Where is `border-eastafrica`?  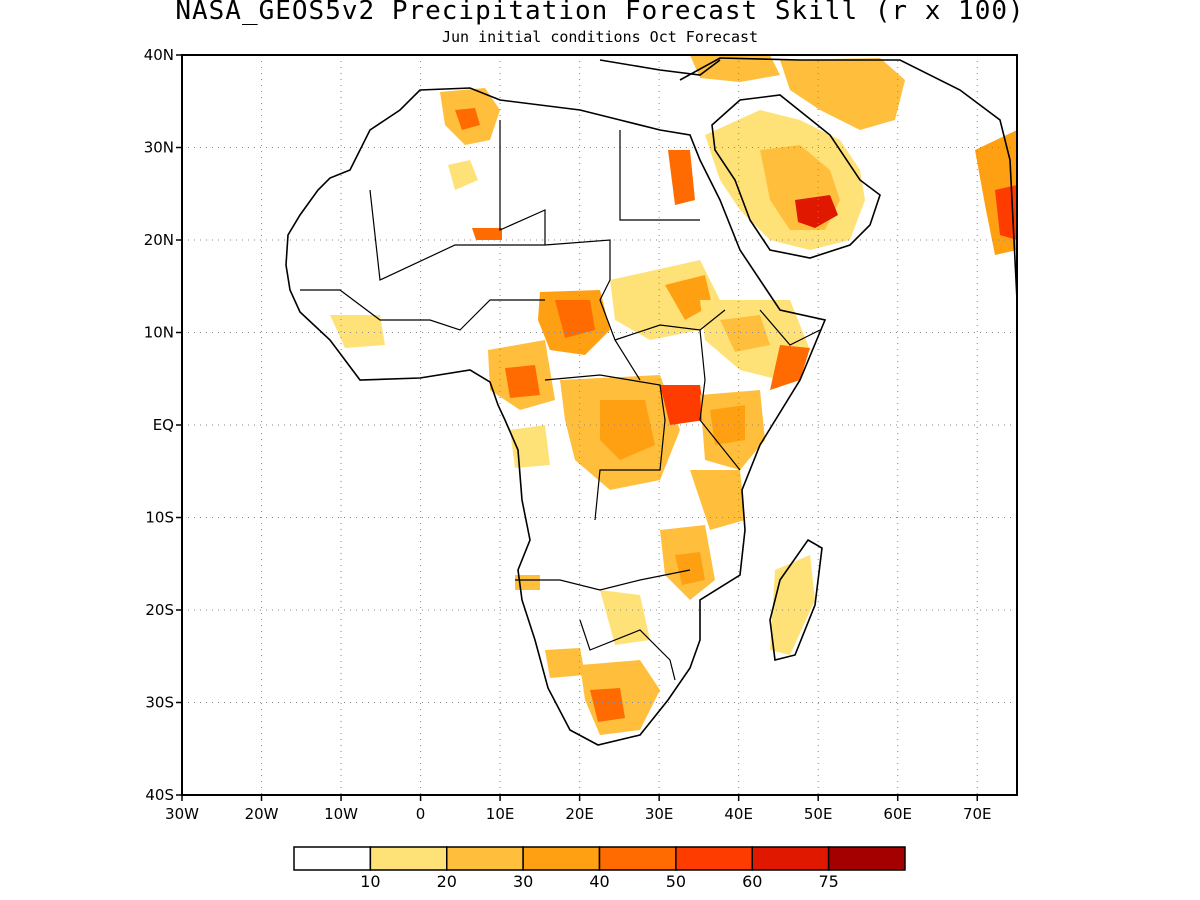 border-eastafrica is located at coordinates (720, 400).